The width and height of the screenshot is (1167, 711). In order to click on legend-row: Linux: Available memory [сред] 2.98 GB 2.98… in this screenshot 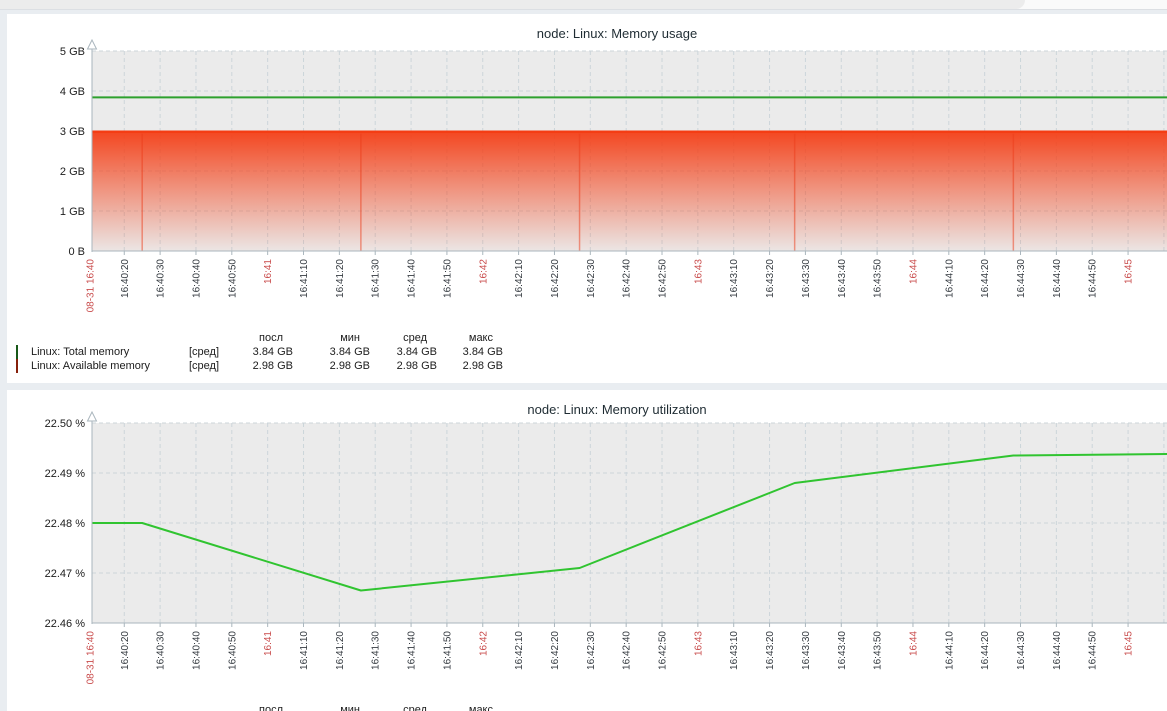, I will do `click(259, 366)`.